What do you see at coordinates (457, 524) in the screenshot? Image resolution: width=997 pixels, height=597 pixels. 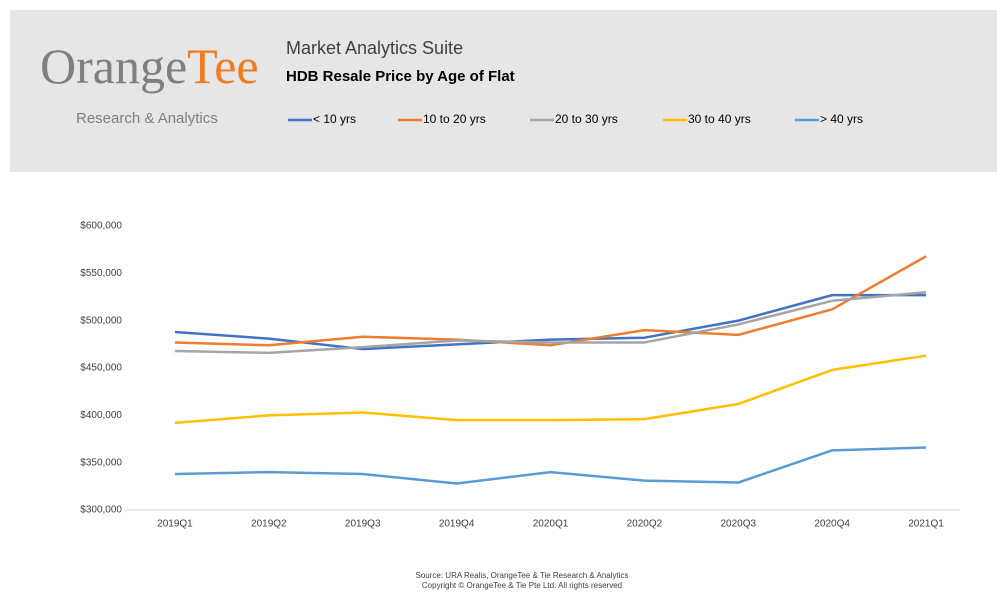 I see `x-tick-label: 2019Q4` at bounding box center [457, 524].